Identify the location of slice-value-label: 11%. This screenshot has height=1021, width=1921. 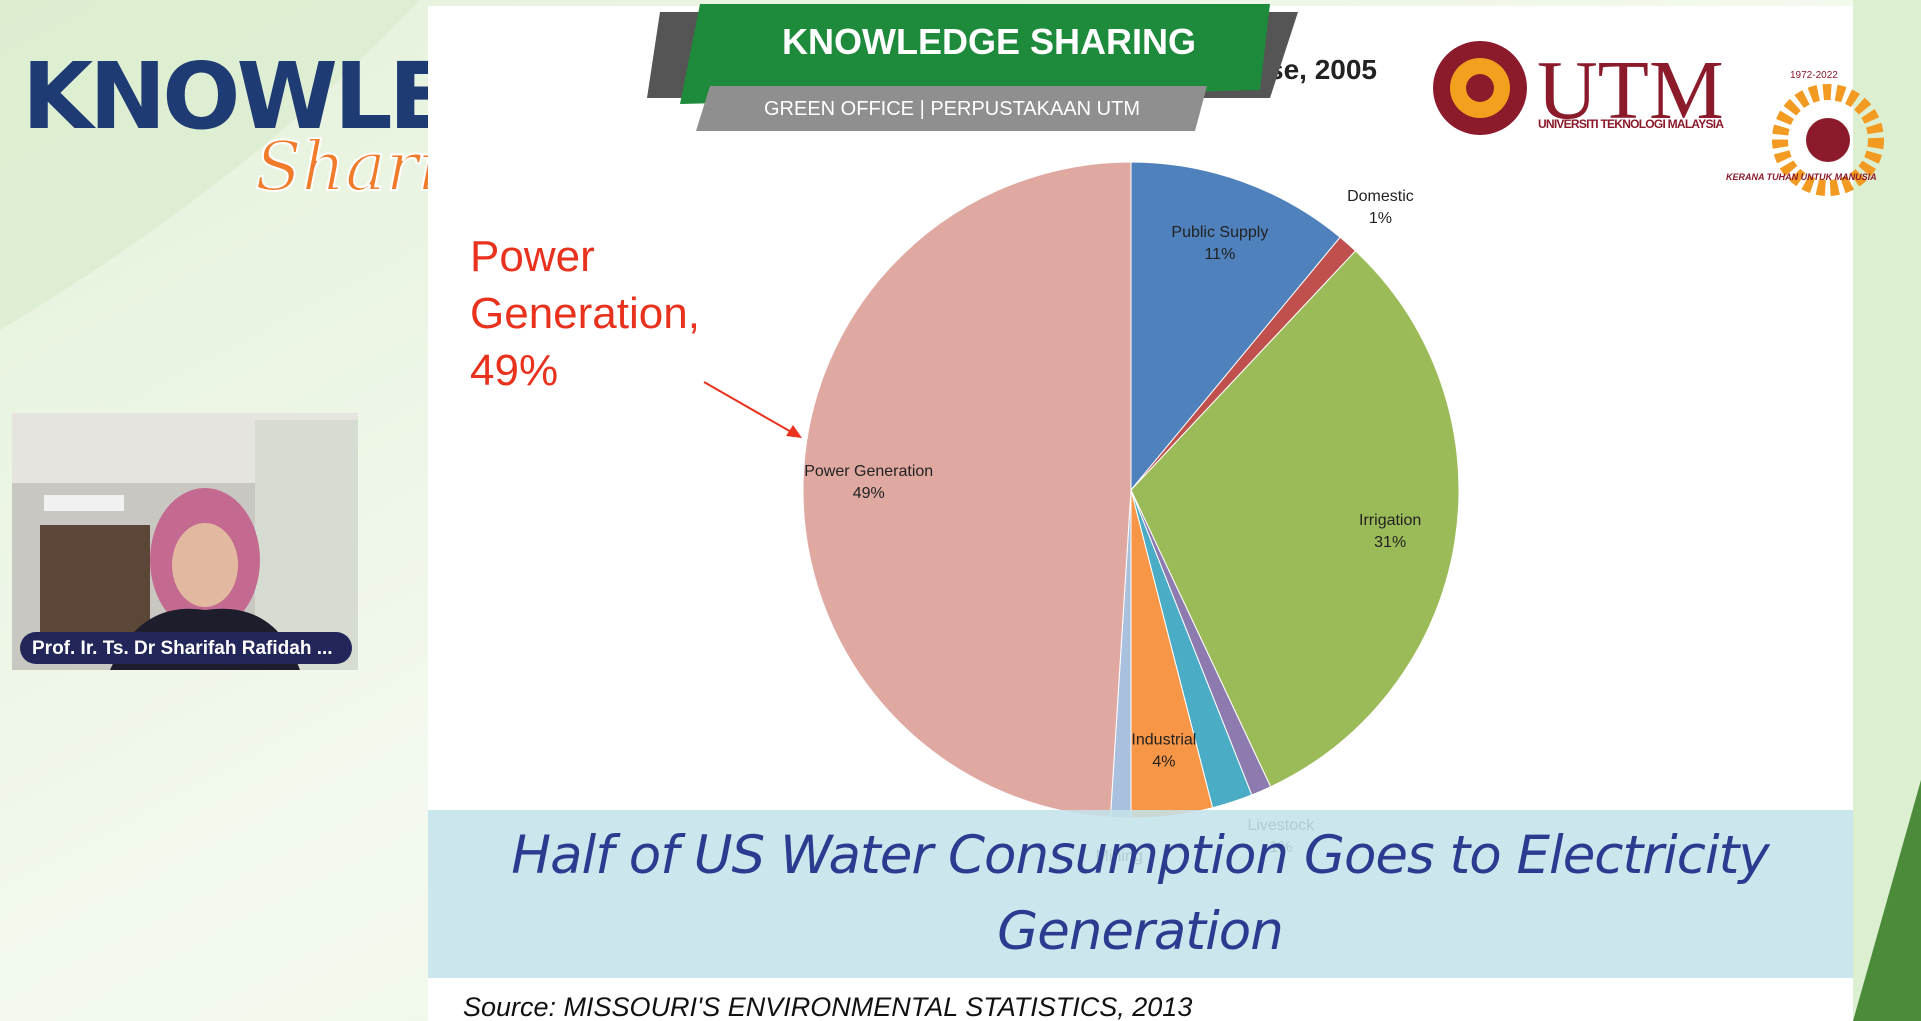
(1219, 254).